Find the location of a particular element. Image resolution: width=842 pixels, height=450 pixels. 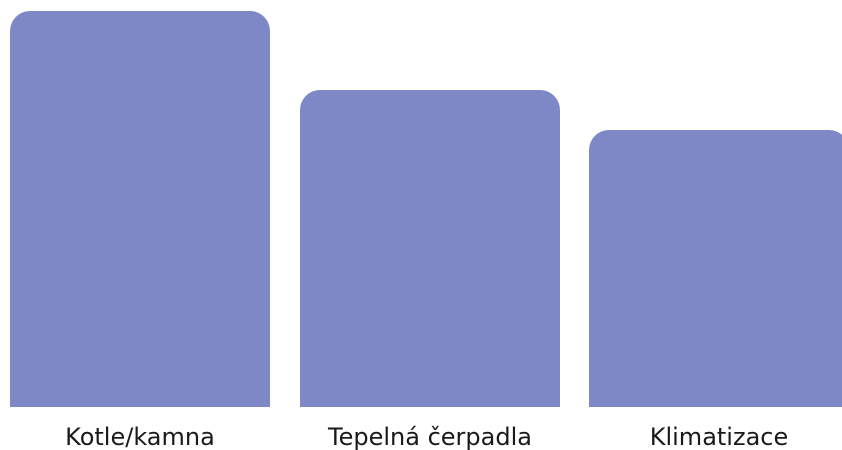

label-kotle-kamna: Kotle/kamna is located at coordinates (140, 436).